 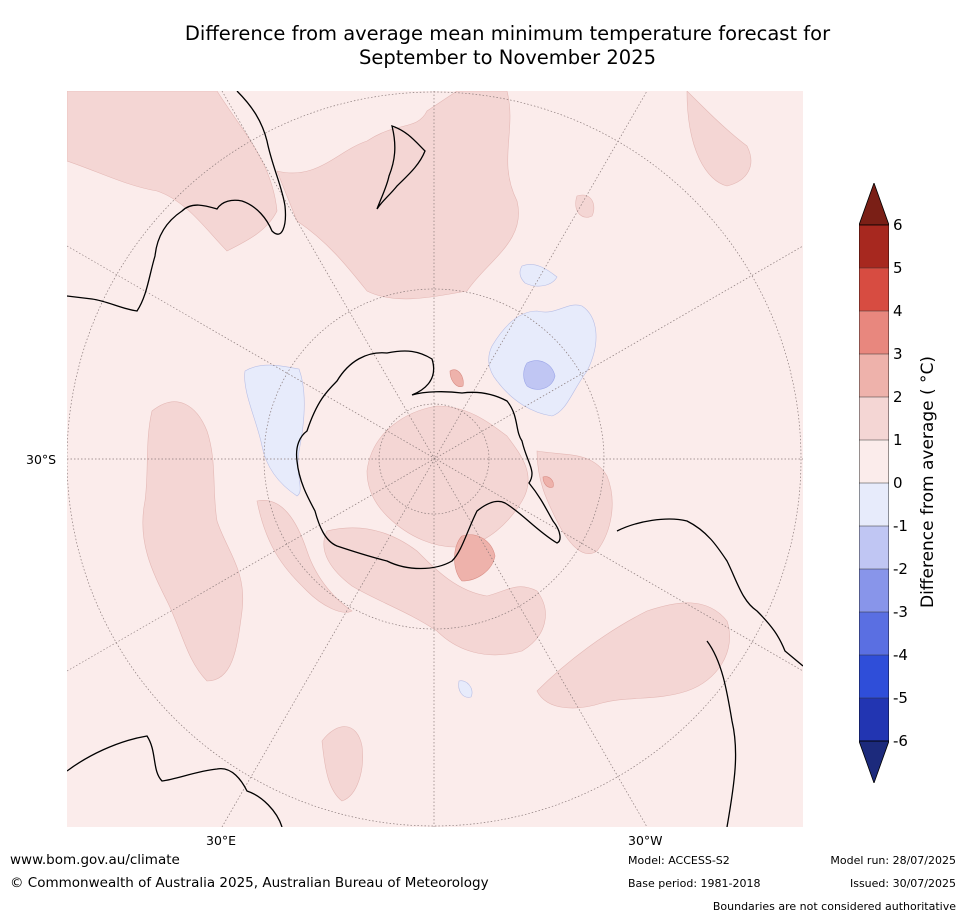 What do you see at coordinates (898, 440) in the screenshot?
I see `colorbar-tick: 1` at bounding box center [898, 440].